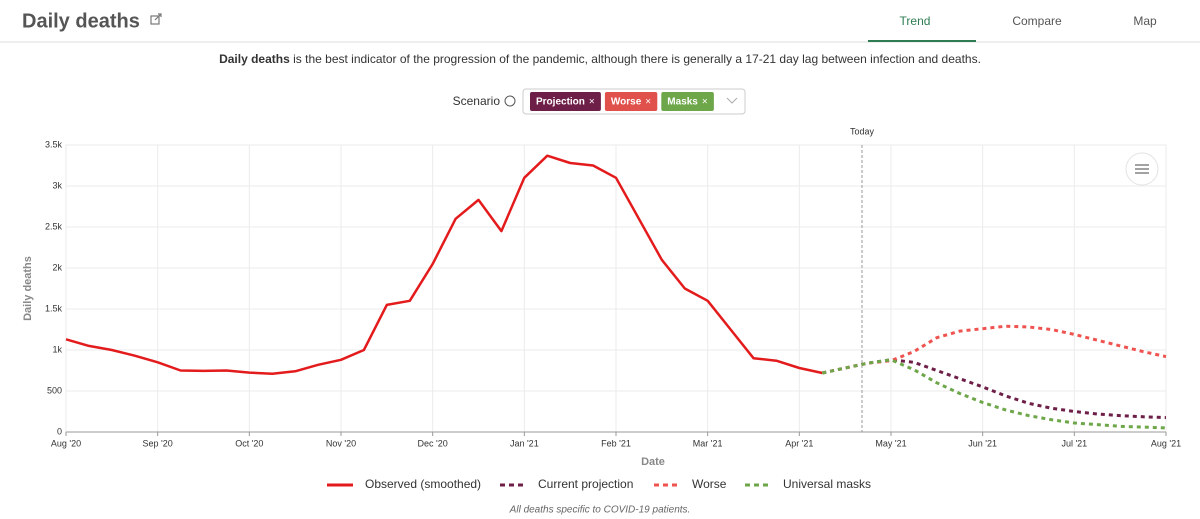 The image size is (1200, 519). I want to click on tab-active-indicator, so click(922, 41).